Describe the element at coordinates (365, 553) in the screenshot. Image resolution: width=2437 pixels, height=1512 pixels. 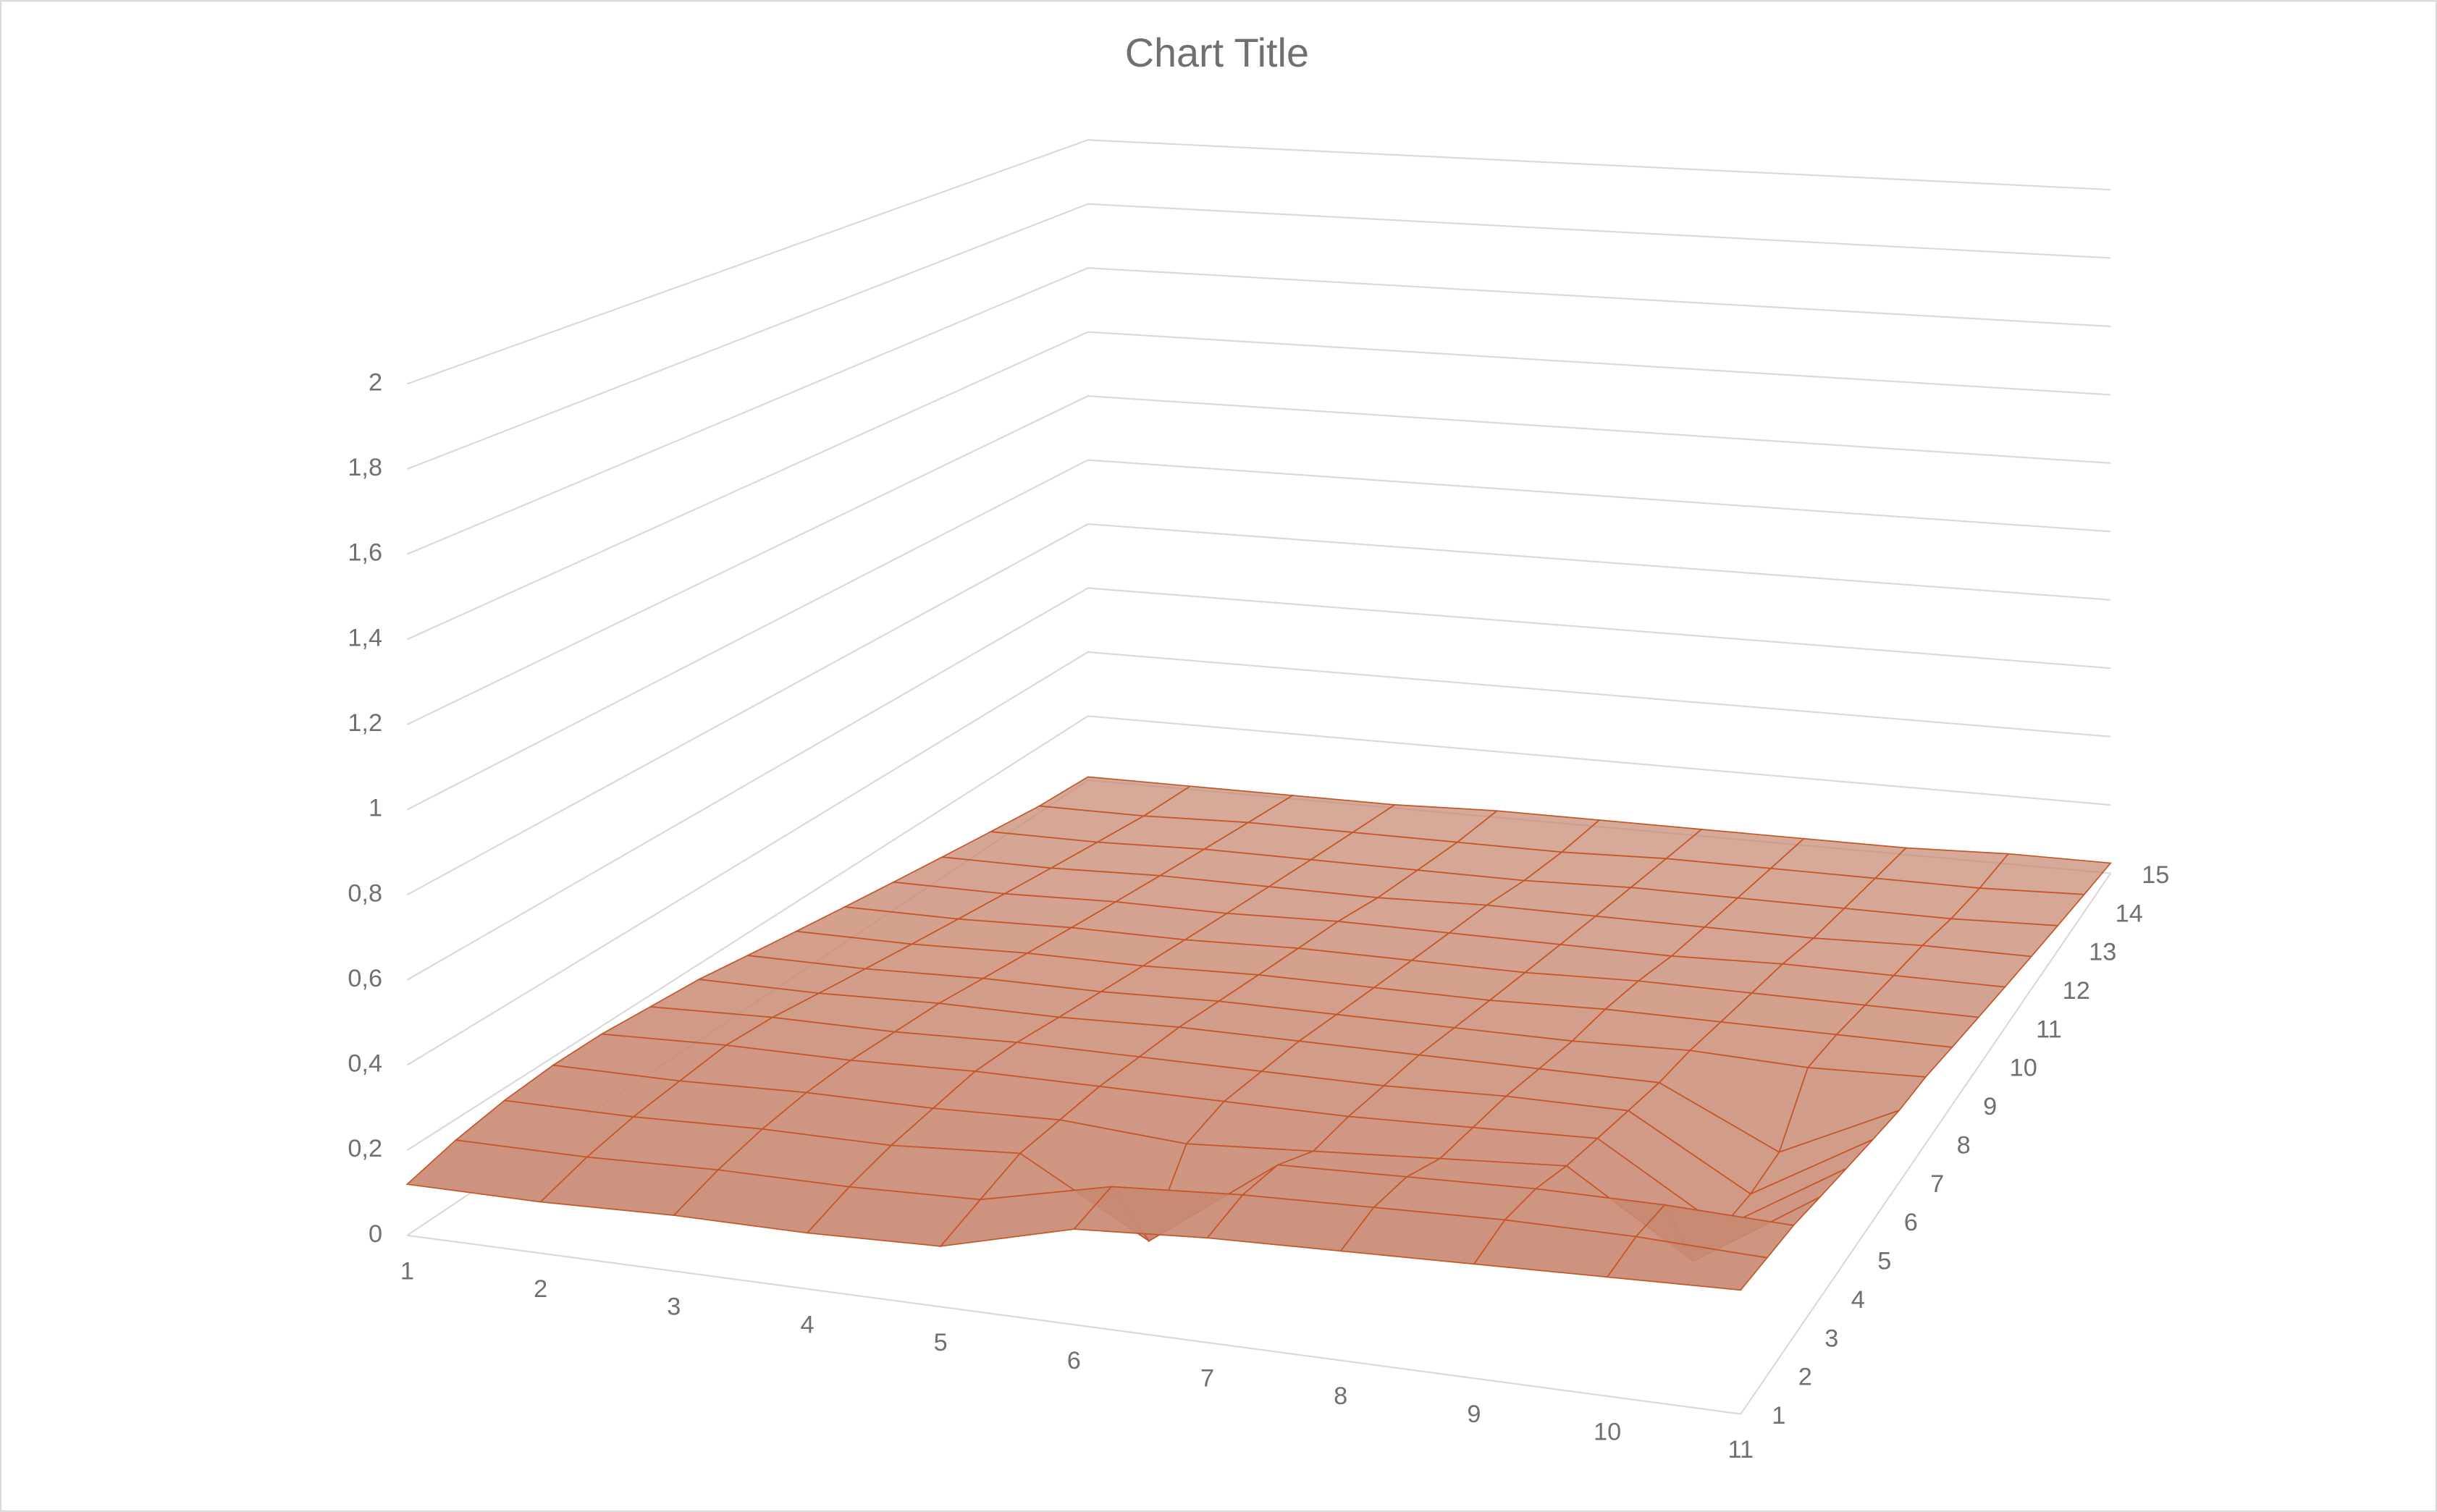
I see `z-tick-label: 1,6` at that location.